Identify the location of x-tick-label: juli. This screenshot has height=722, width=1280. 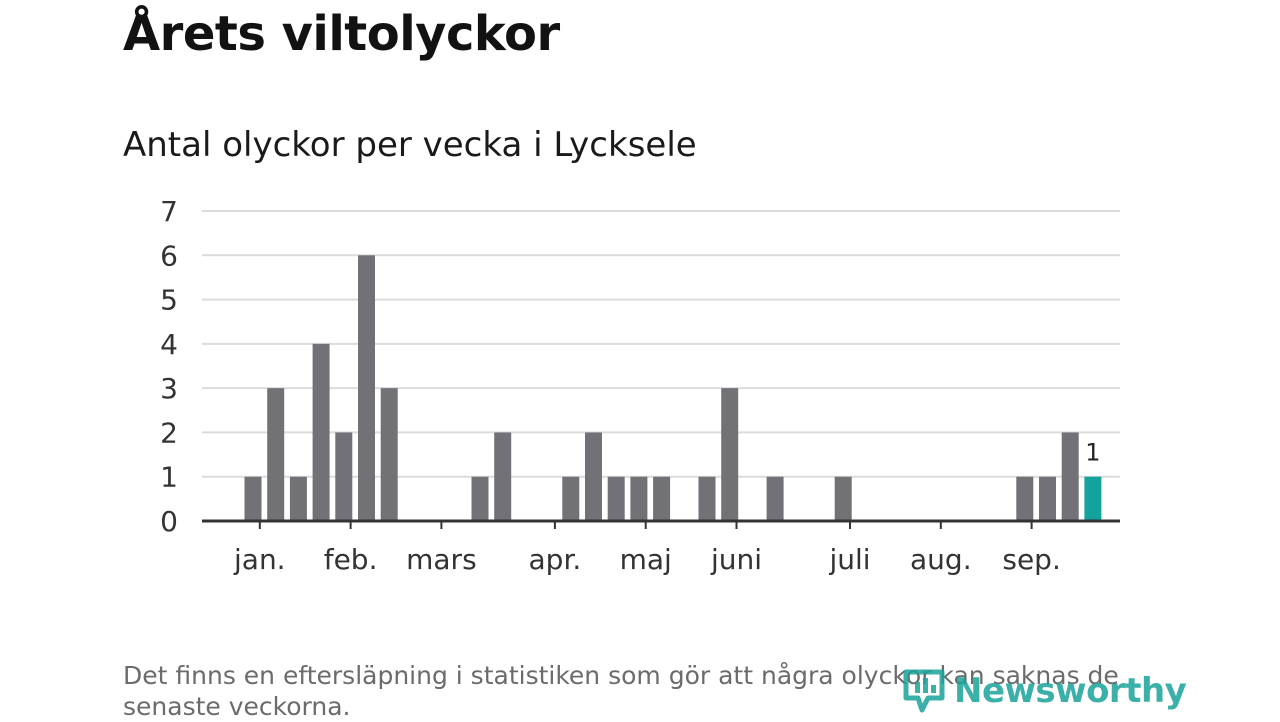
(849, 559).